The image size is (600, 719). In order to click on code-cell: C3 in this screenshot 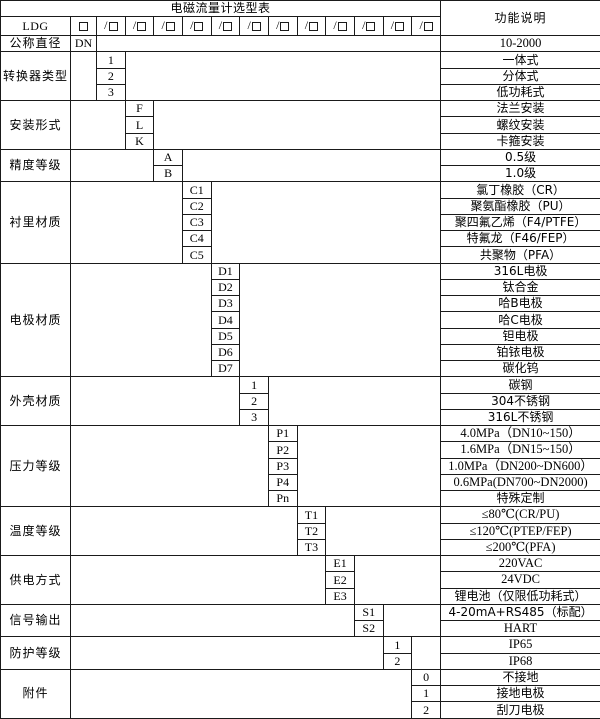, I will do `click(196, 222)`.